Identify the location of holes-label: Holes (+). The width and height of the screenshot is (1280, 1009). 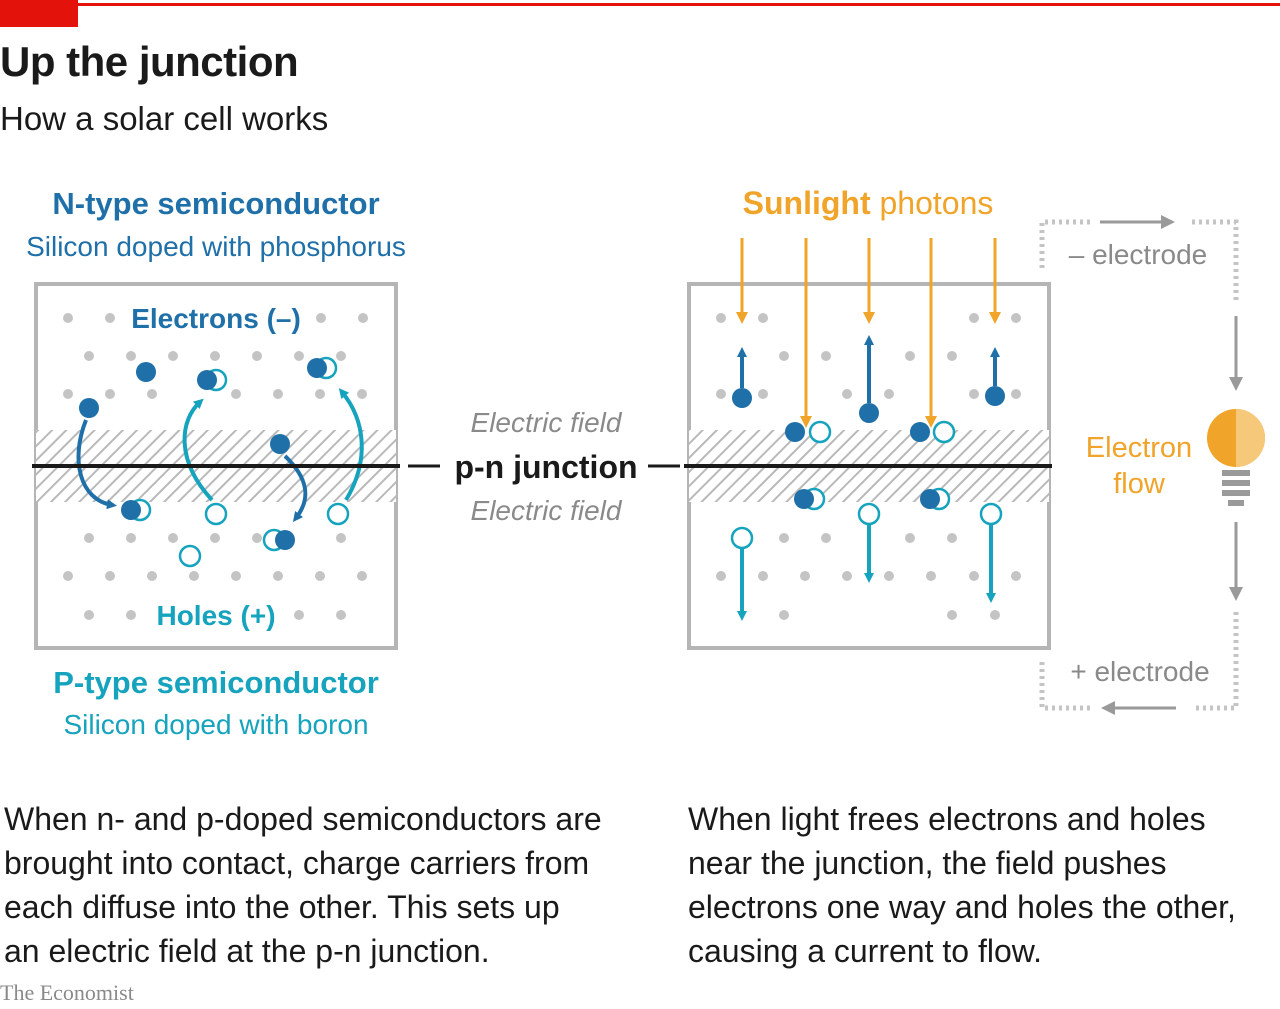
(215, 615).